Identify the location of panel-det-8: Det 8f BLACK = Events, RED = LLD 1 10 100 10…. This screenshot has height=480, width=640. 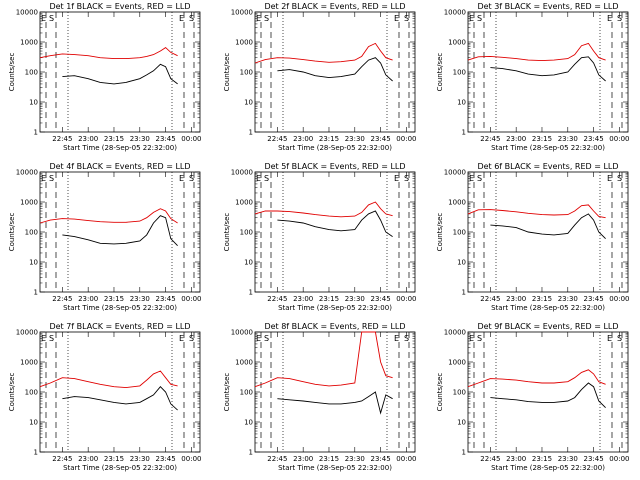
(319, 397).